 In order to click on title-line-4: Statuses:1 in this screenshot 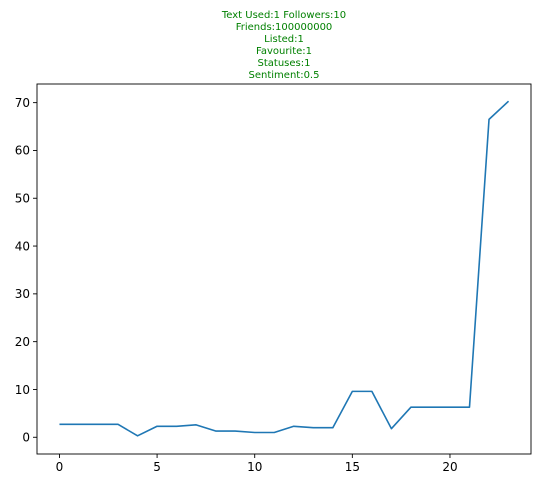, I will do `click(284, 63)`.